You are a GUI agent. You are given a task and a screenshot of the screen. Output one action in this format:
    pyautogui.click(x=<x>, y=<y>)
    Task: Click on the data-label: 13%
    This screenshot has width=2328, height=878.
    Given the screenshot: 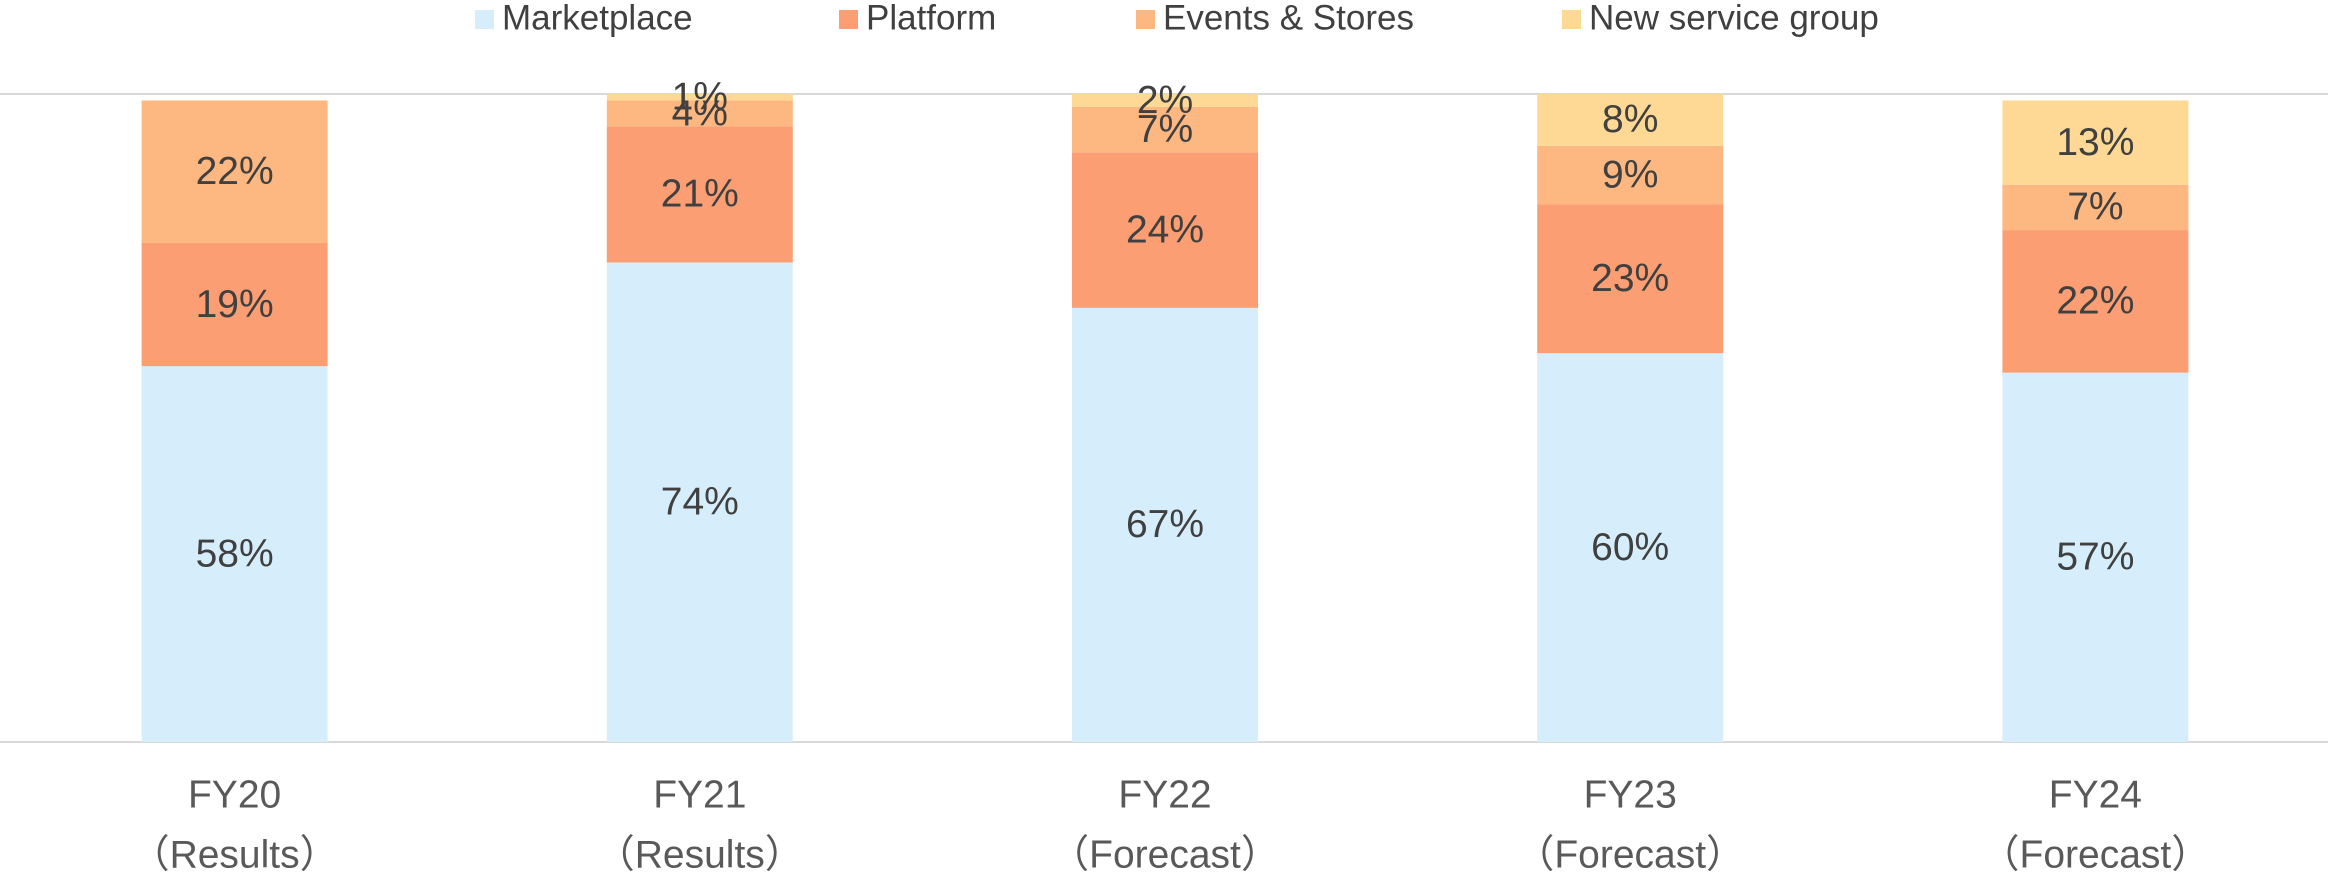 What is the action you would take?
    pyautogui.click(x=2095, y=142)
    